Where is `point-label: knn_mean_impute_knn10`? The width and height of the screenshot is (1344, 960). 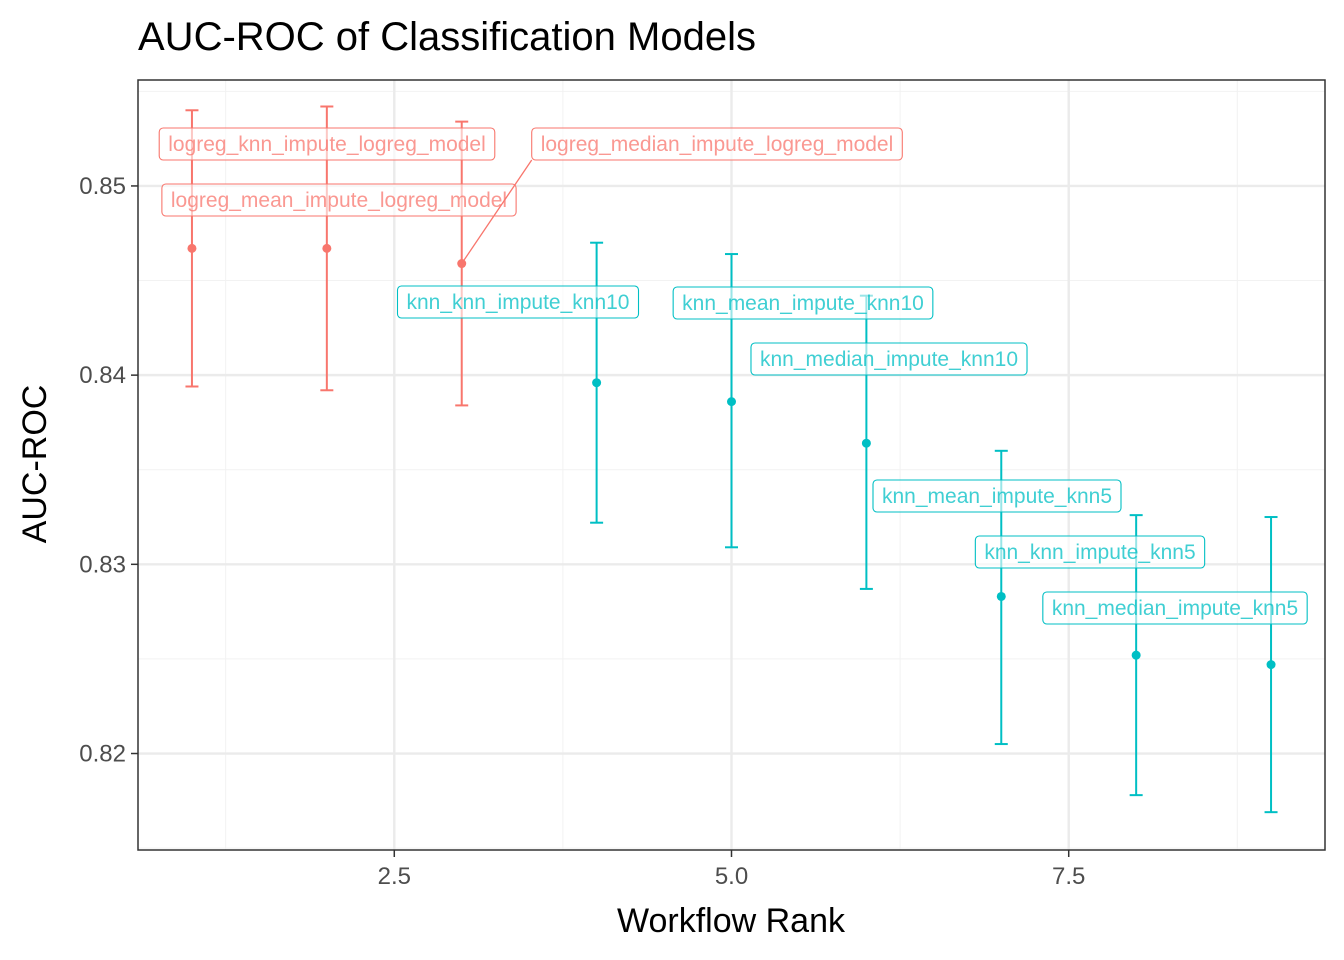 point-label: knn_mean_impute_knn10 is located at coordinates (803, 344).